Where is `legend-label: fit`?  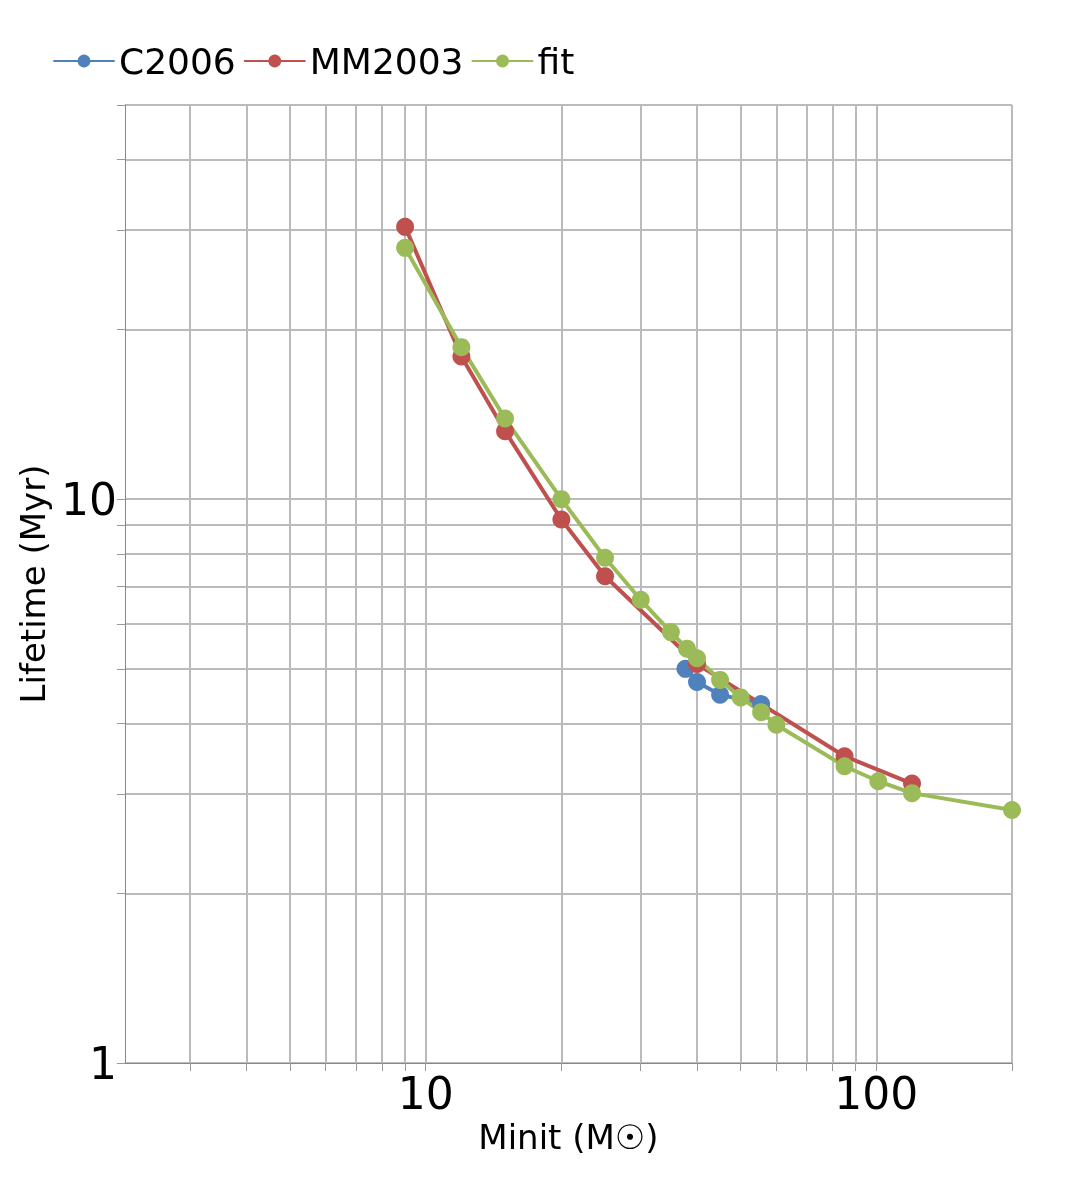 legend-label: fit is located at coordinates (556, 61).